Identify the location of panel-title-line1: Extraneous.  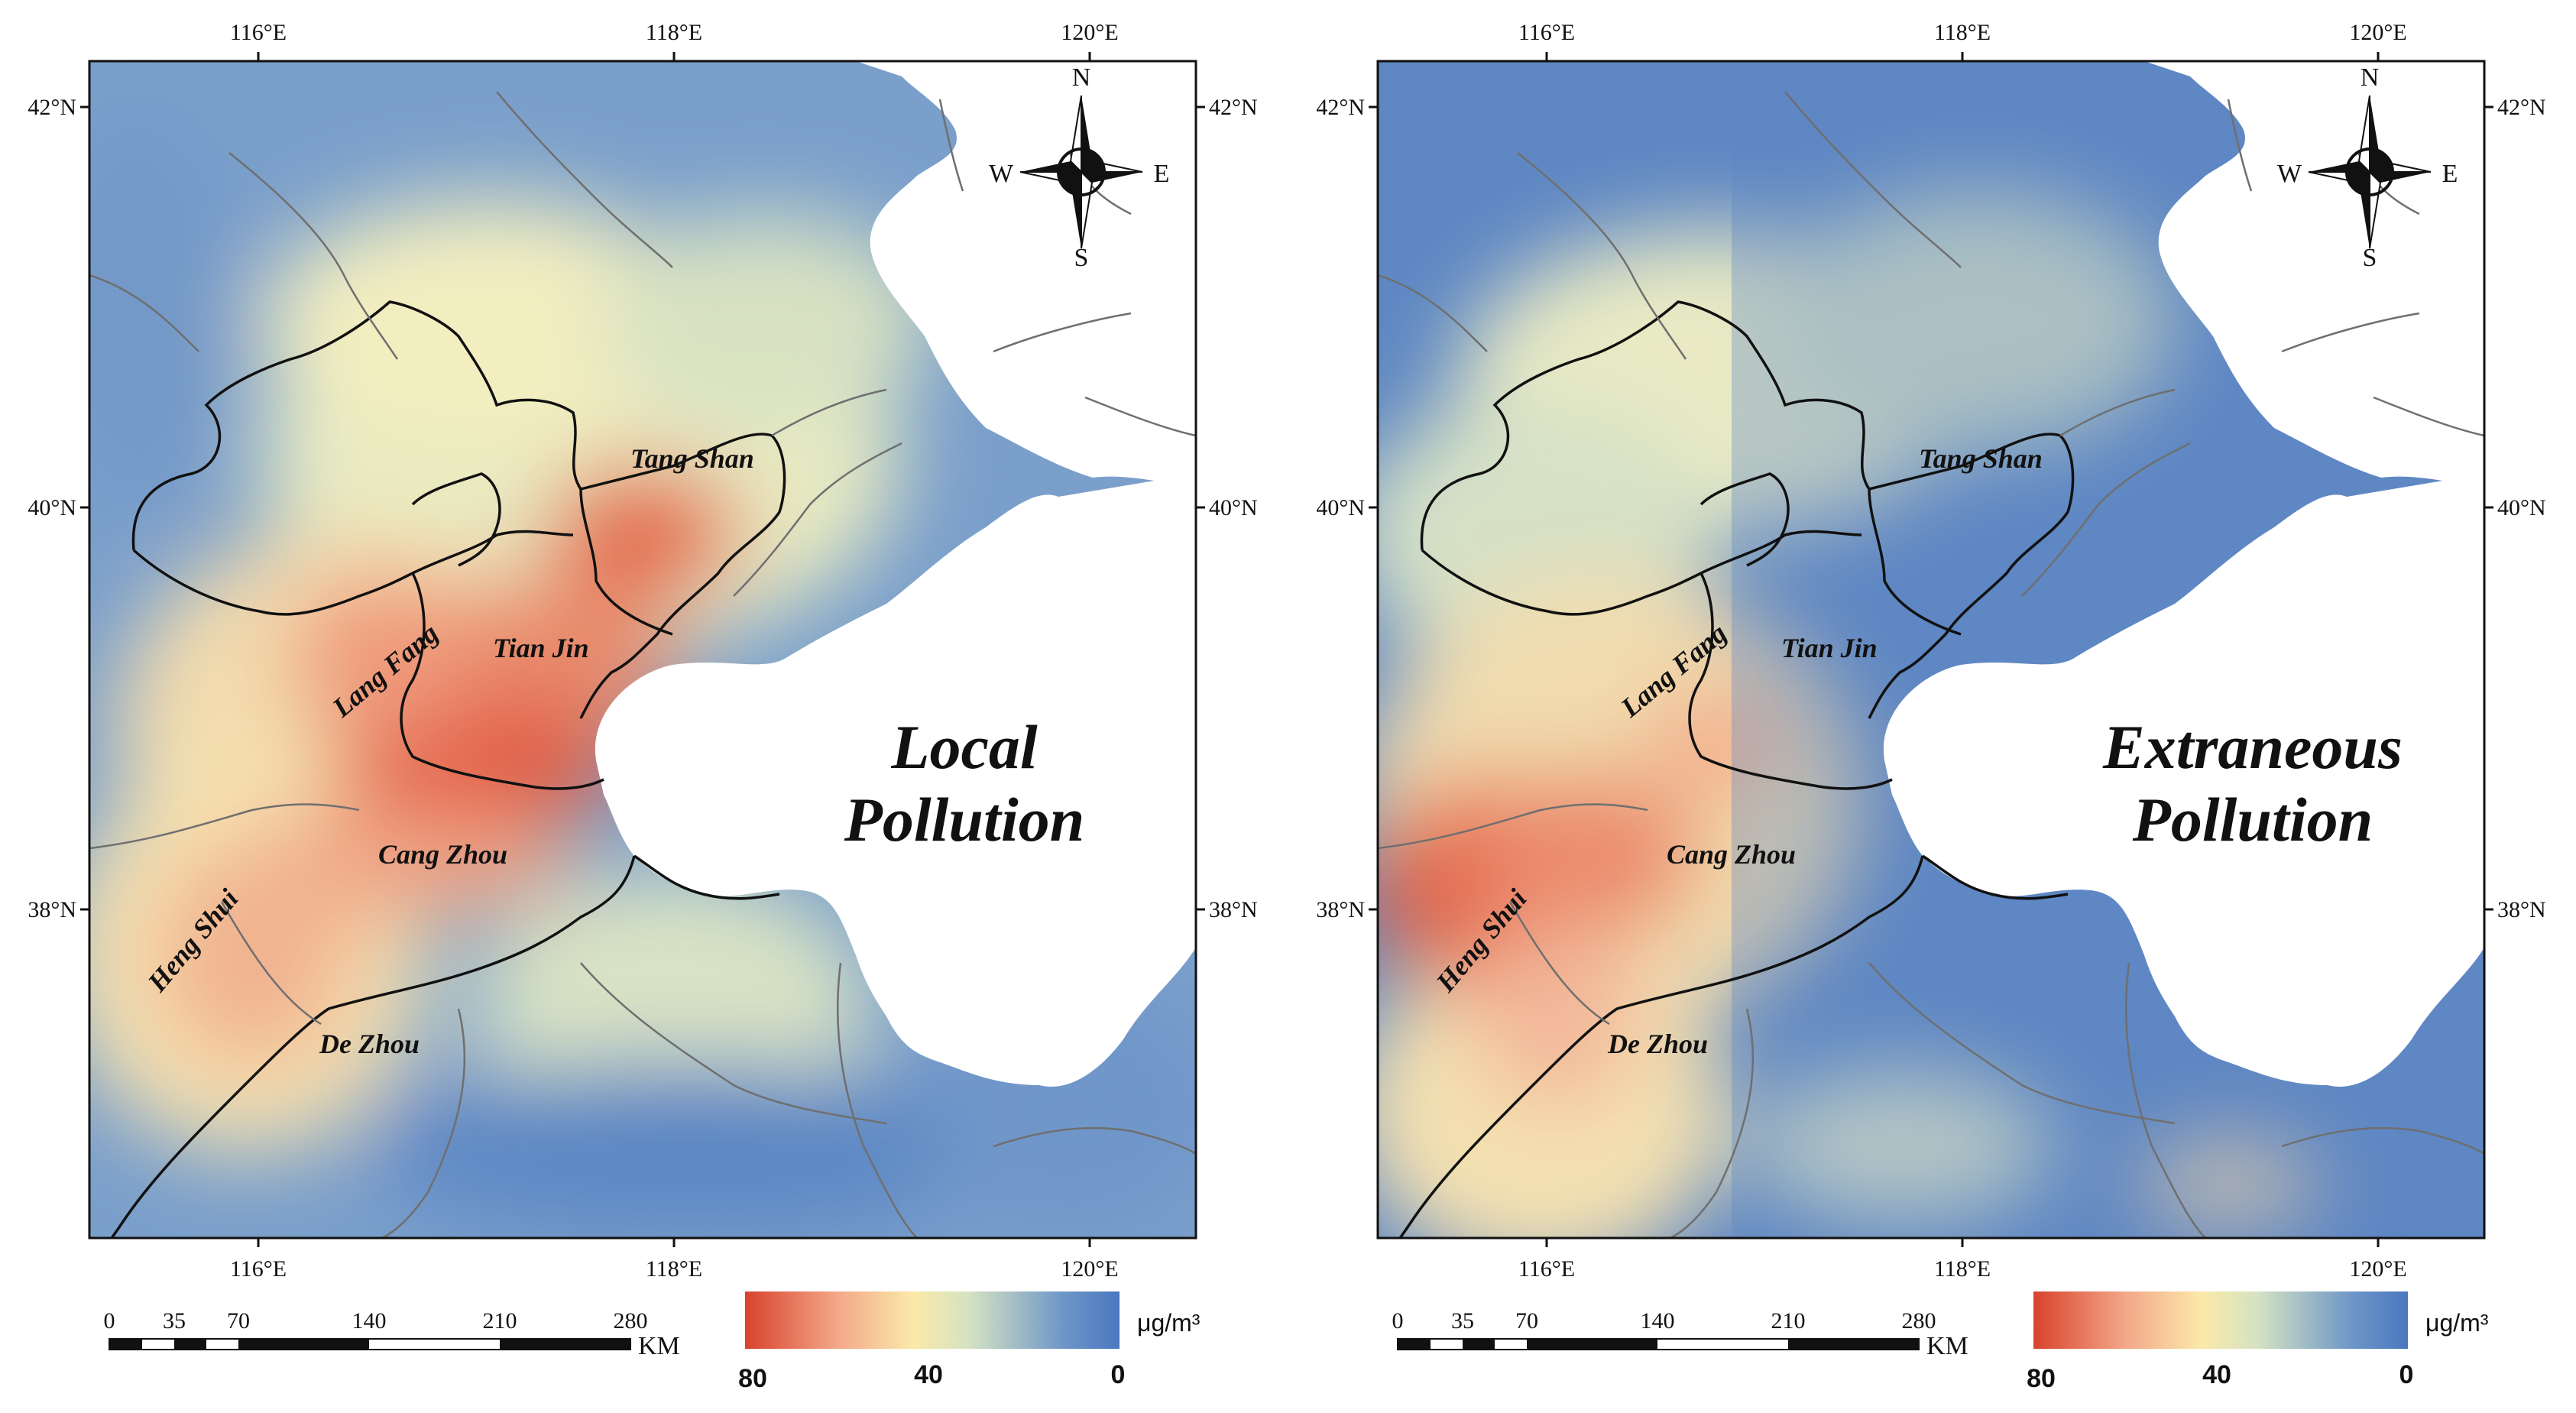
(2252, 747).